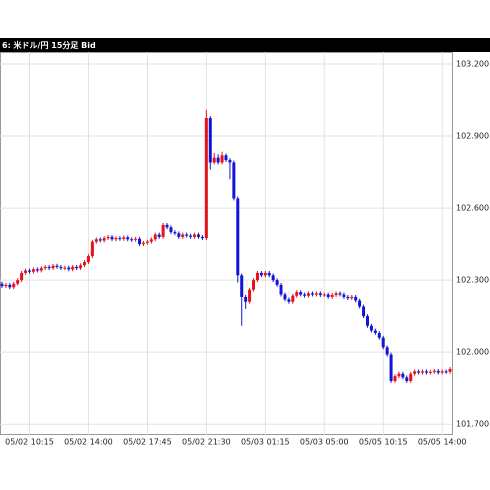  Describe the element at coordinates (472, 208) in the screenshot. I see `y-tick-label: 102.600` at that location.